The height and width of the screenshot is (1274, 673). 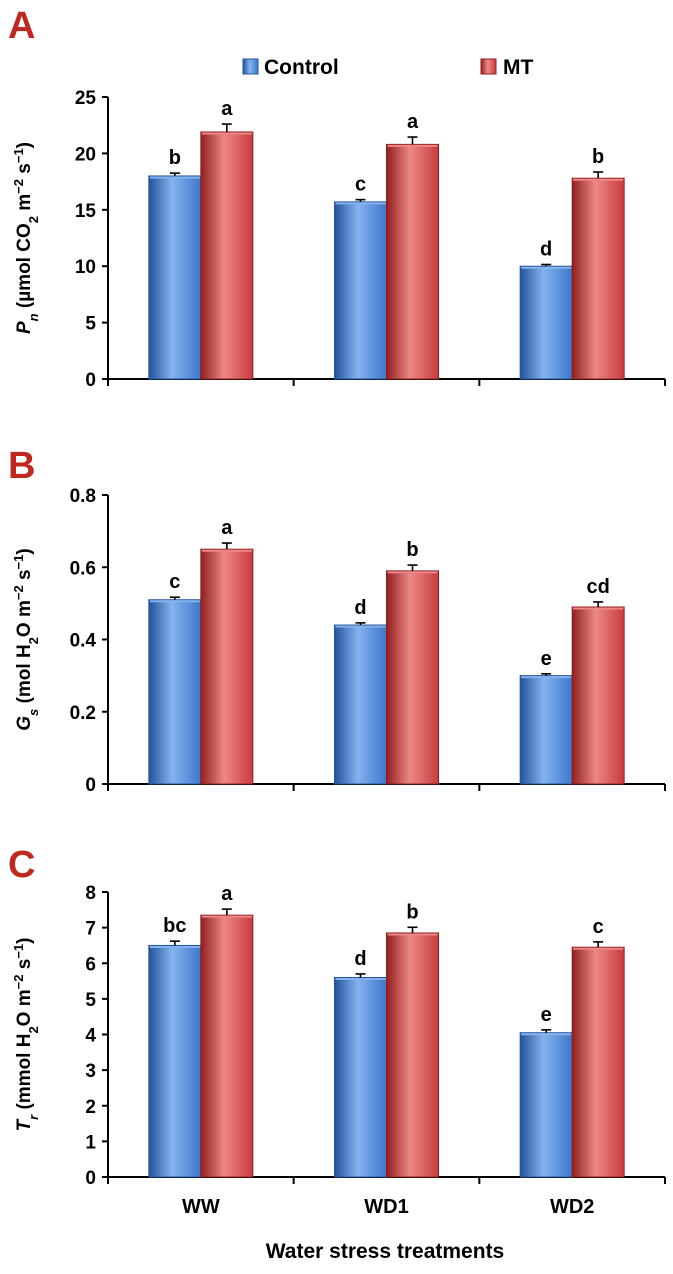 I want to click on legend: Control MT, so click(x=387, y=67).